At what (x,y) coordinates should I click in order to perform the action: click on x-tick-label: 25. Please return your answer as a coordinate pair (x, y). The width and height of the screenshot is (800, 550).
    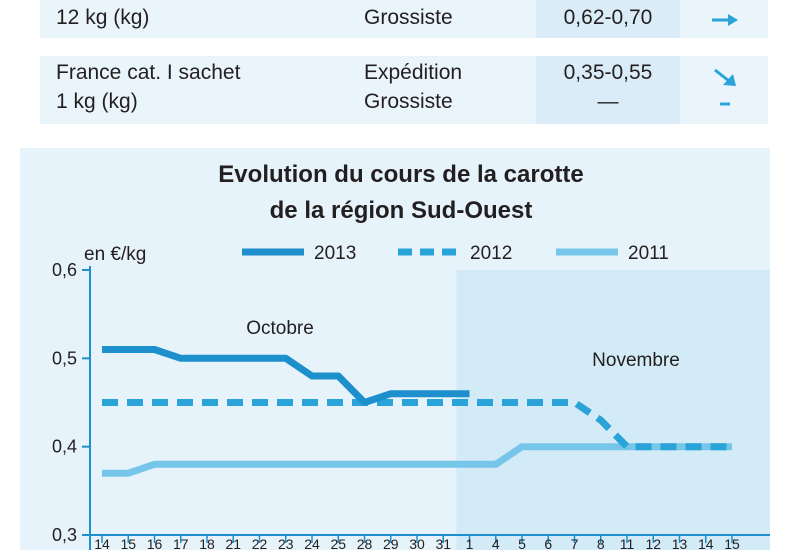
    Looking at the image, I should click on (338, 543).